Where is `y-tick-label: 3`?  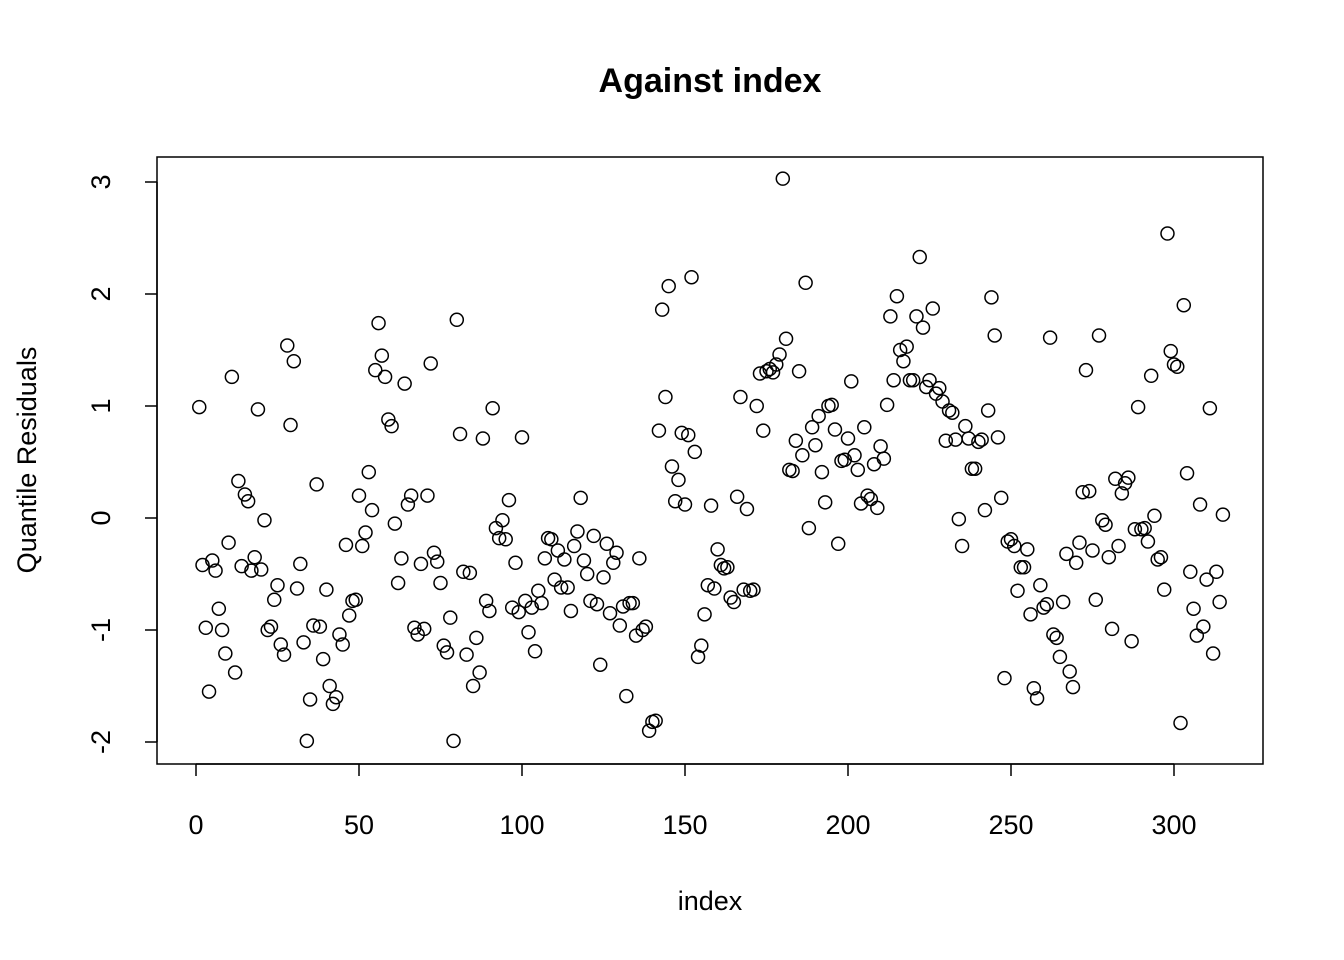
y-tick-label: 3 is located at coordinates (101, 181).